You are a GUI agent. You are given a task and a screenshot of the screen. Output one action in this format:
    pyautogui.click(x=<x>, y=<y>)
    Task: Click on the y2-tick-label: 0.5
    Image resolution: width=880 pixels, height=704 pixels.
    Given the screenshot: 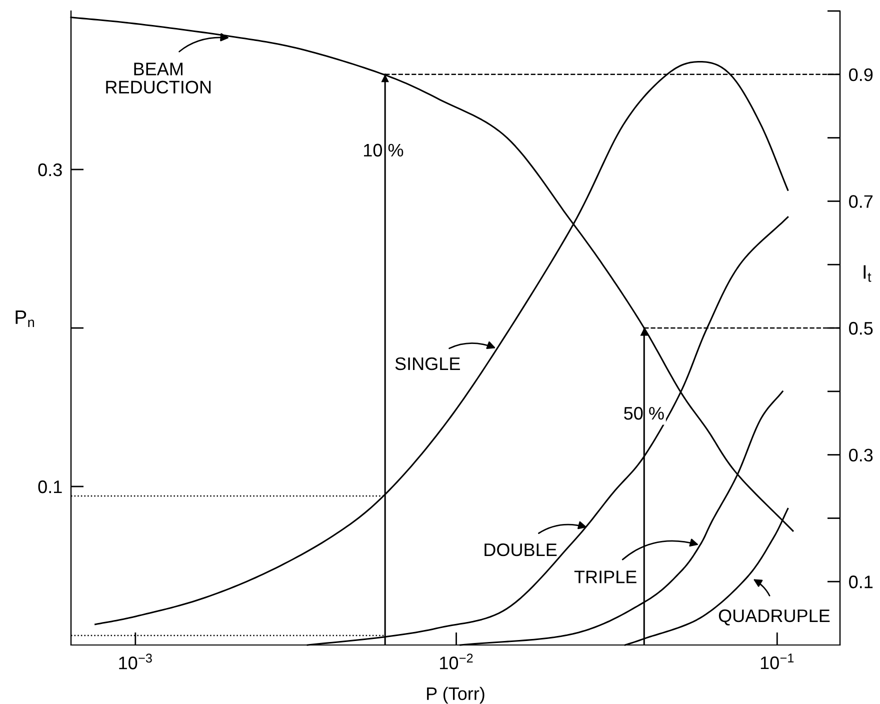 What is the action you would take?
    pyautogui.click(x=861, y=328)
    